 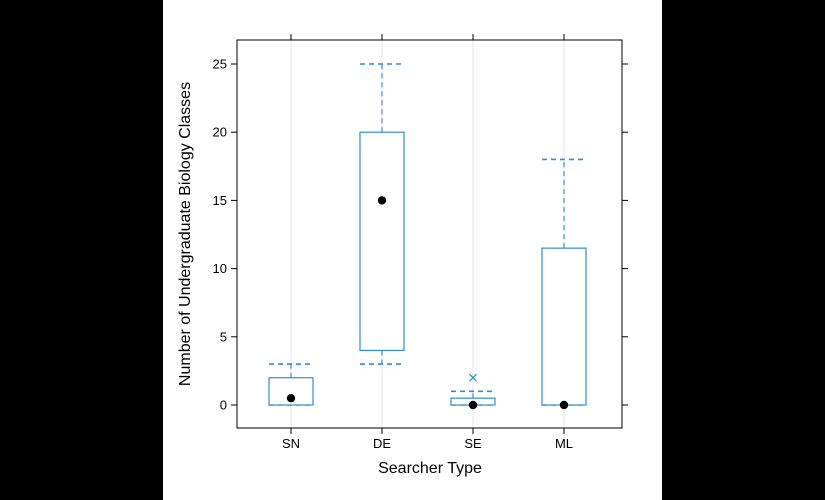 I want to click on box-iqr-ml, so click(x=564, y=326).